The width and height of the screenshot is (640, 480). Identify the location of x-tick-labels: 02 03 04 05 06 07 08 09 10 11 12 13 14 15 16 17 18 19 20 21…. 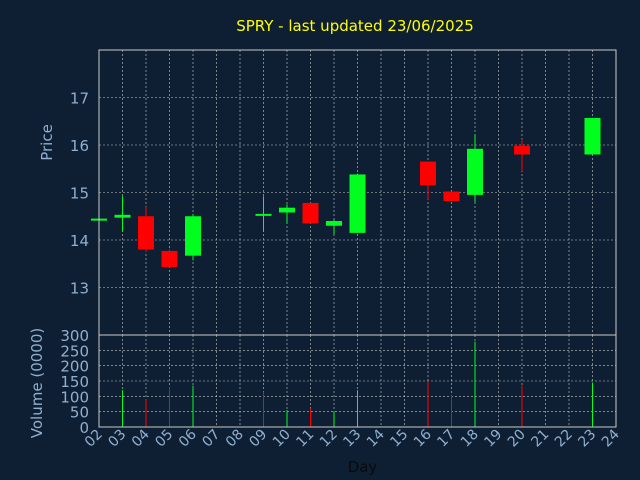
(352, 438).